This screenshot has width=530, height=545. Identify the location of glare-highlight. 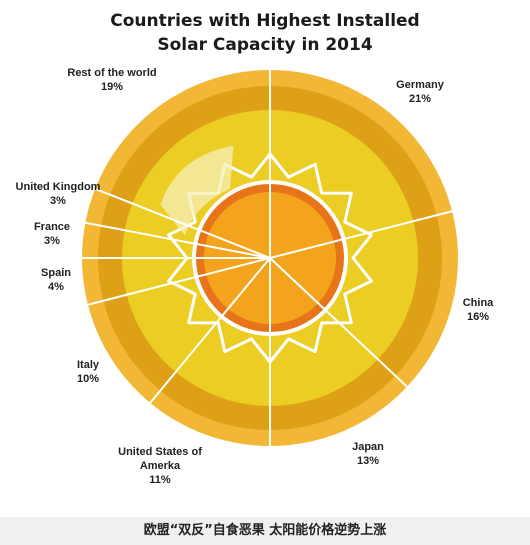
(197, 190).